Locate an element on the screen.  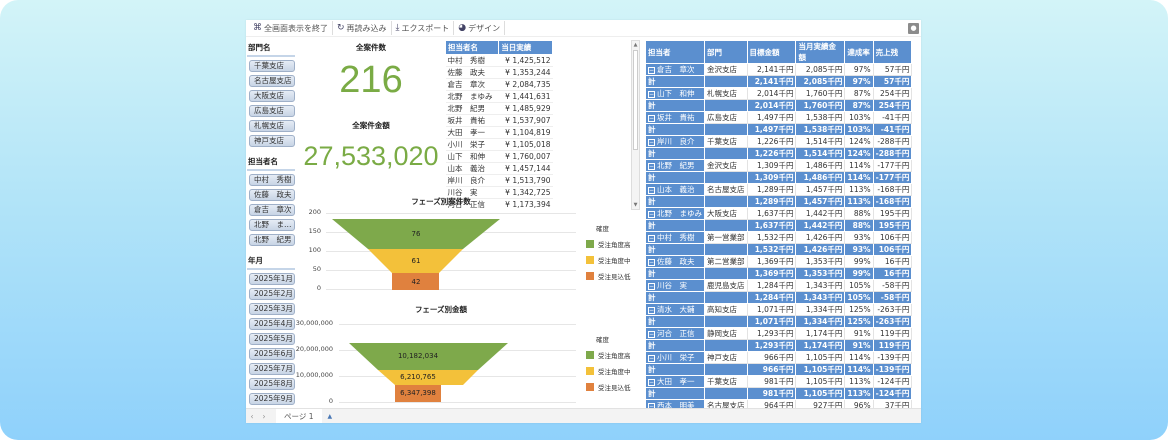
column-header: 目標金額 is located at coordinates (771, 52).